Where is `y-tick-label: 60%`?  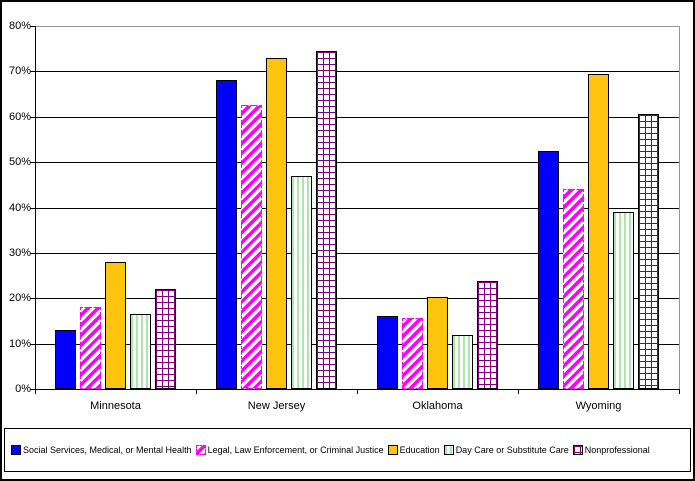 y-tick-label: 60% is located at coordinates (19, 117).